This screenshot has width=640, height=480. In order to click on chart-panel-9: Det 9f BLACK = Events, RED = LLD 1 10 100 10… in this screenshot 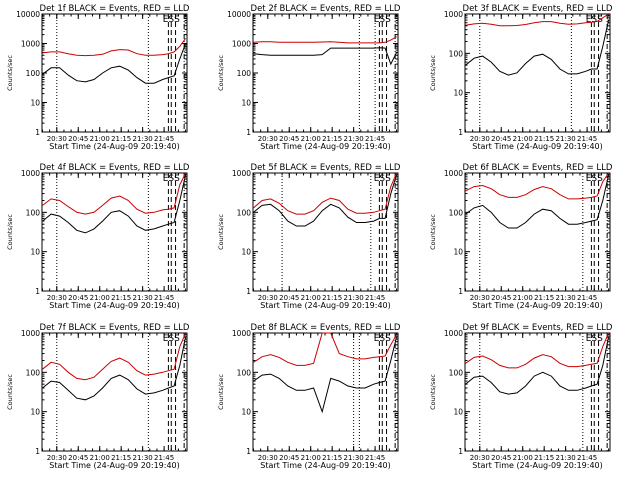, I will do `click(521, 396)`.